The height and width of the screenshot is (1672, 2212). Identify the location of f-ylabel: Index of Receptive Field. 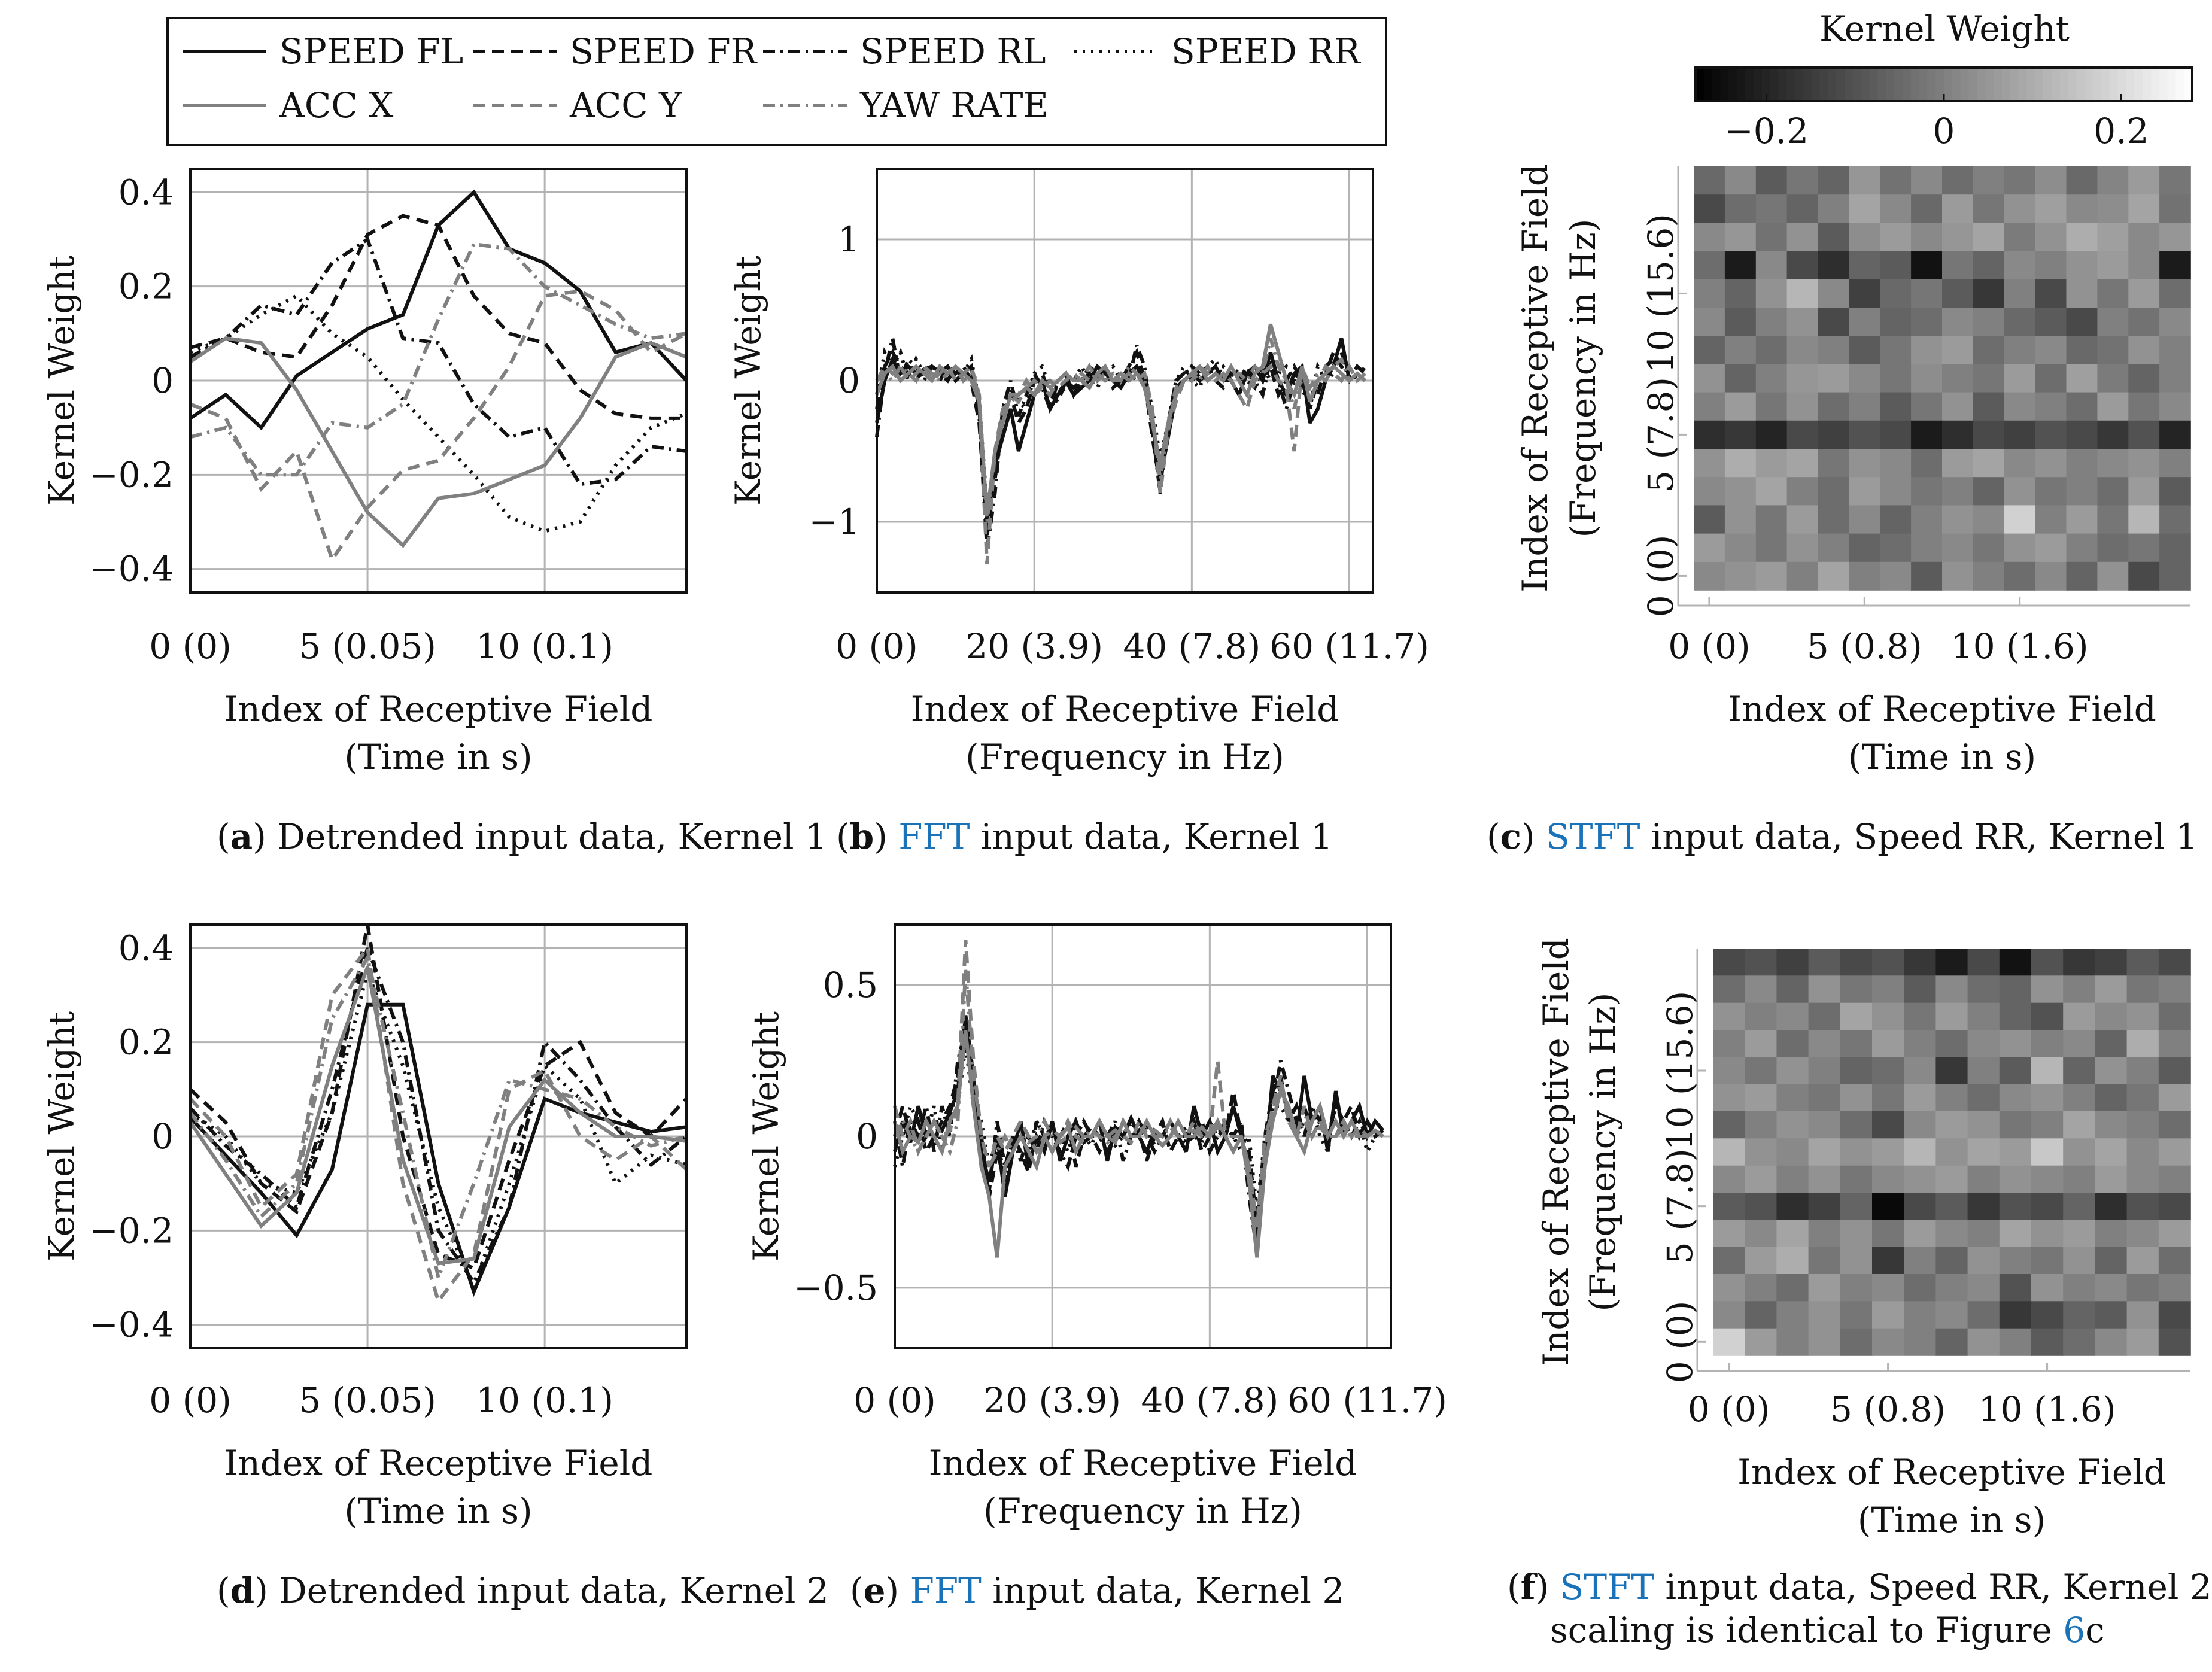
(1556, 1152).